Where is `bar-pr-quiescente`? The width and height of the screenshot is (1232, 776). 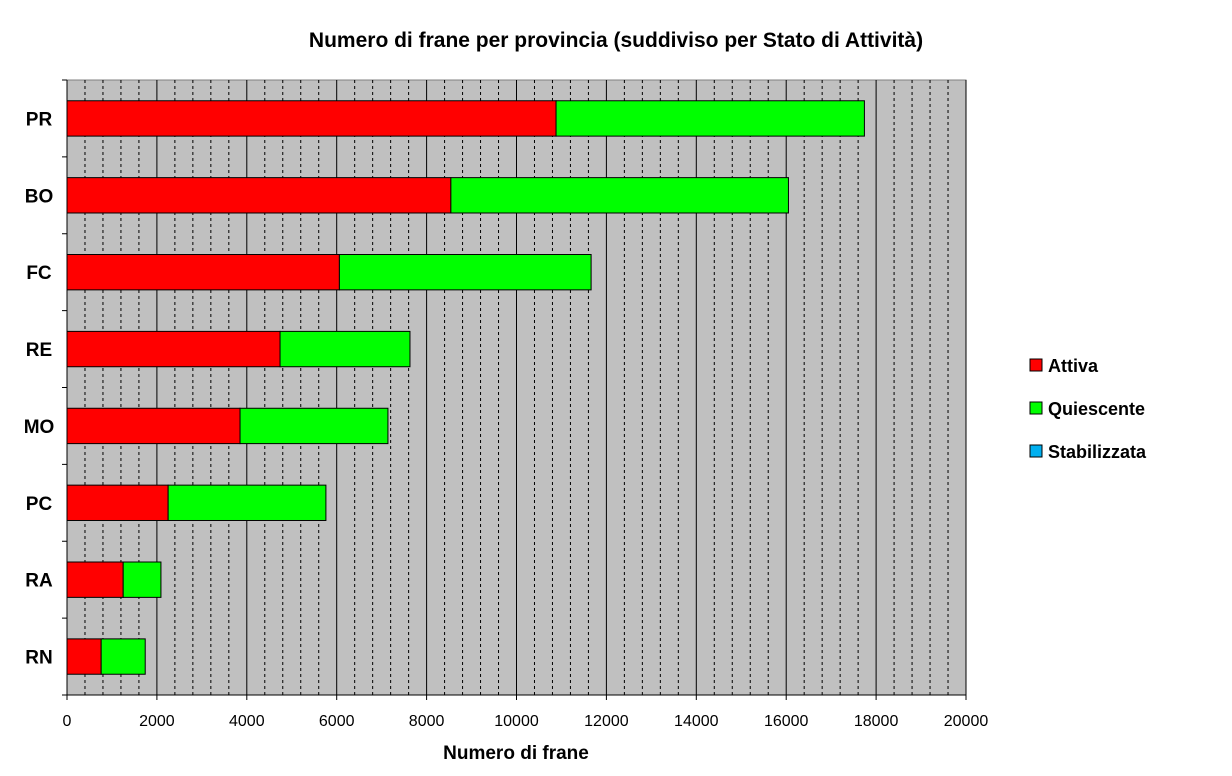
bar-pr-quiescente is located at coordinates (710, 118).